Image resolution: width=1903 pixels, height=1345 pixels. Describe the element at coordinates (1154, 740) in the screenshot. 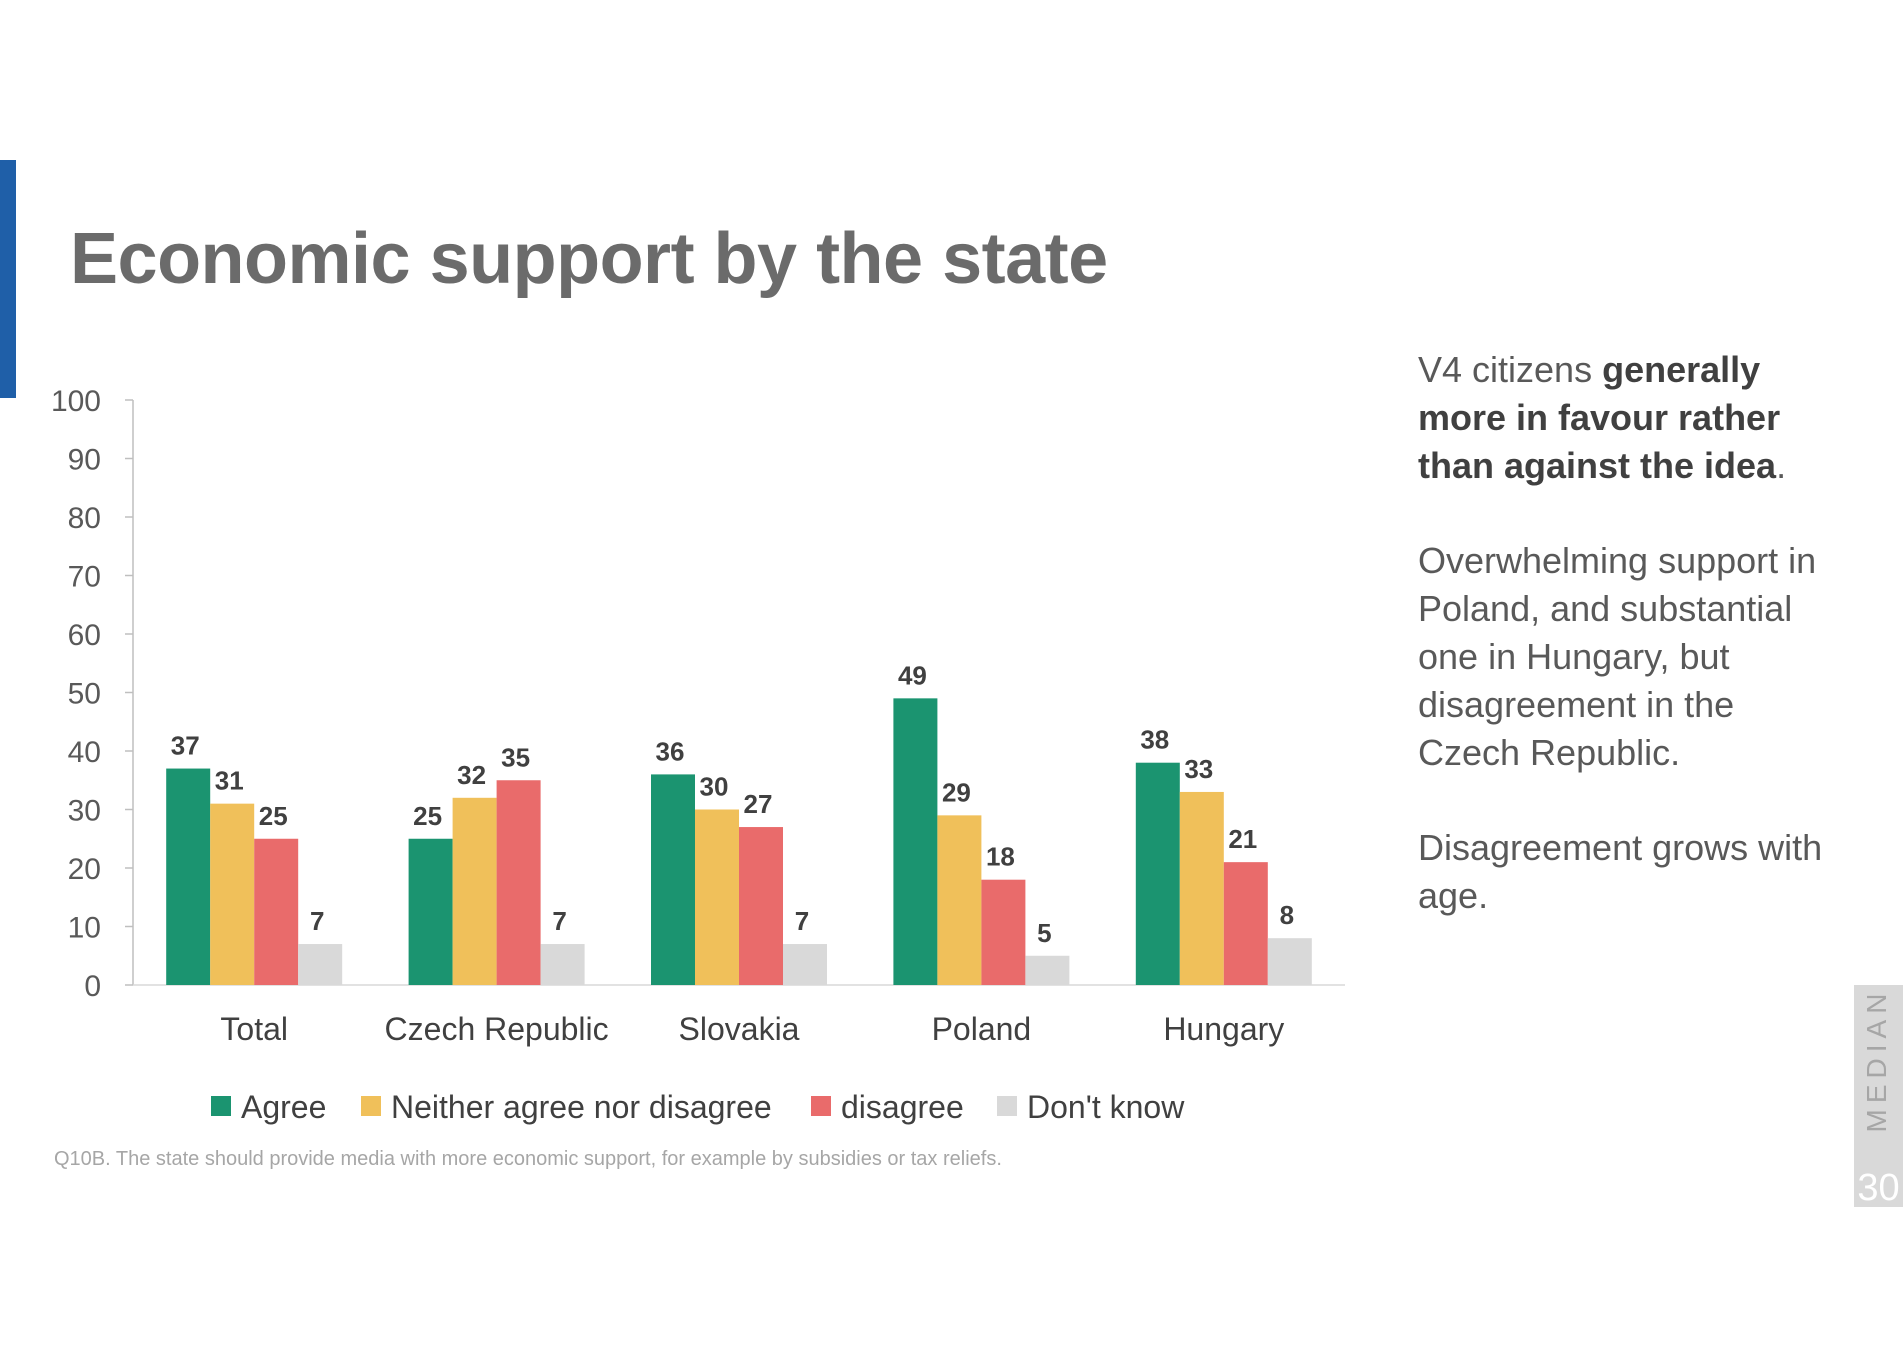

I see `data-label: 38` at that location.